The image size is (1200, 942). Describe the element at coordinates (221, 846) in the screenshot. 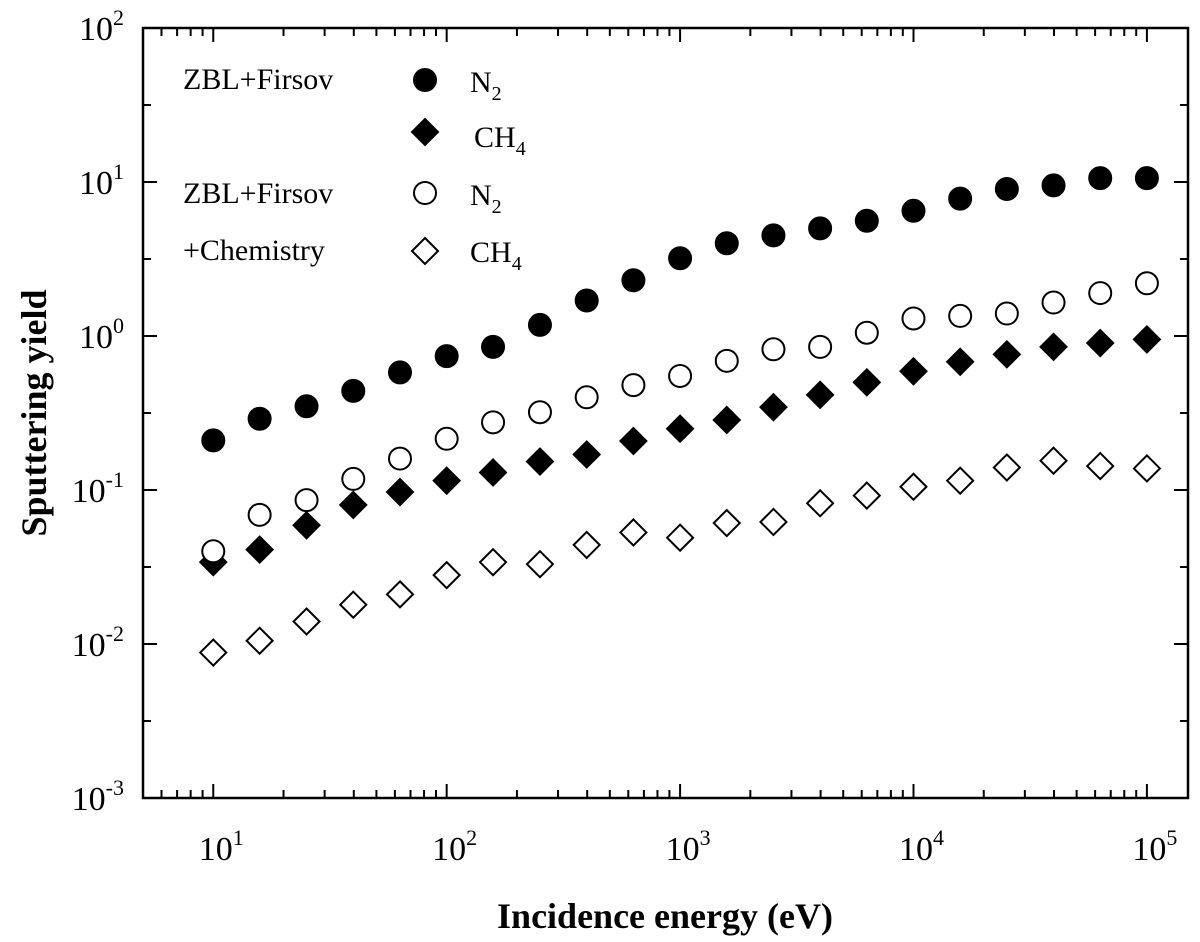

I see `x-tick-label: 10¹` at that location.